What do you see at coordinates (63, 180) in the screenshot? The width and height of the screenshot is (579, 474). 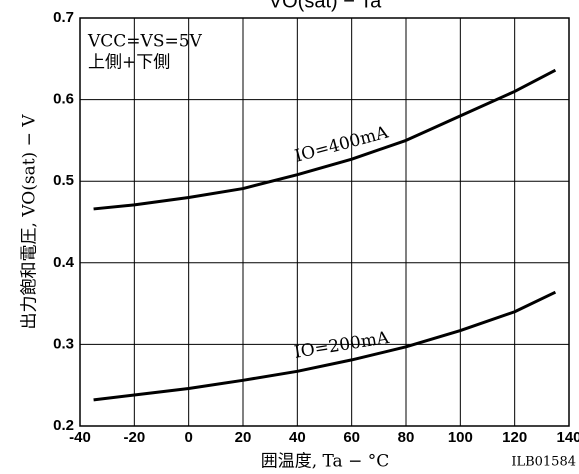 I see `y-tick-label: 0.5` at bounding box center [63, 180].